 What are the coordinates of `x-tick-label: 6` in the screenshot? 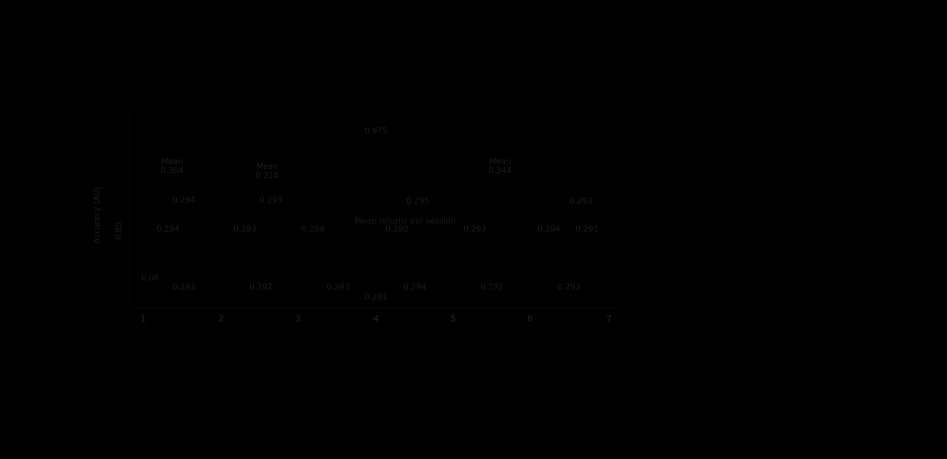 It's located at (530, 319).